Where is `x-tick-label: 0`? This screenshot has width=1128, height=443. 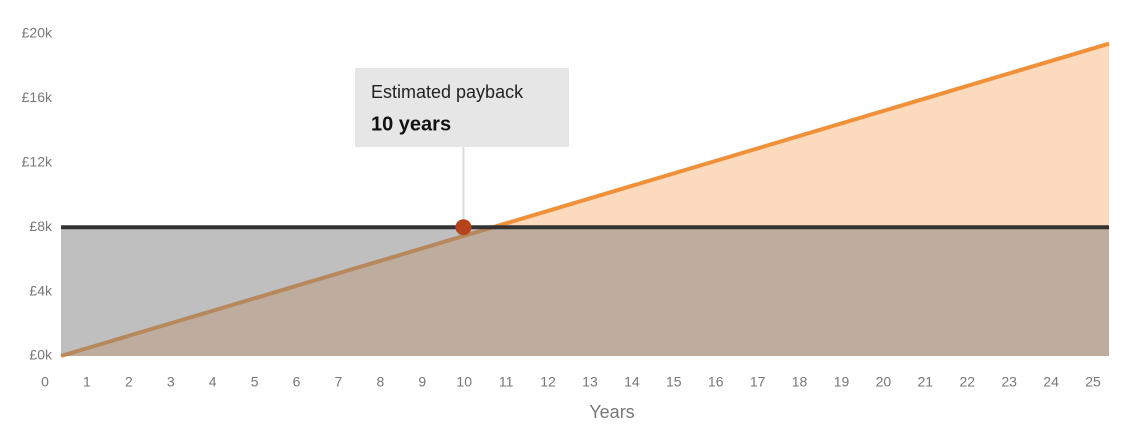
x-tick-label: 0 is located at coordinates (45, 382).